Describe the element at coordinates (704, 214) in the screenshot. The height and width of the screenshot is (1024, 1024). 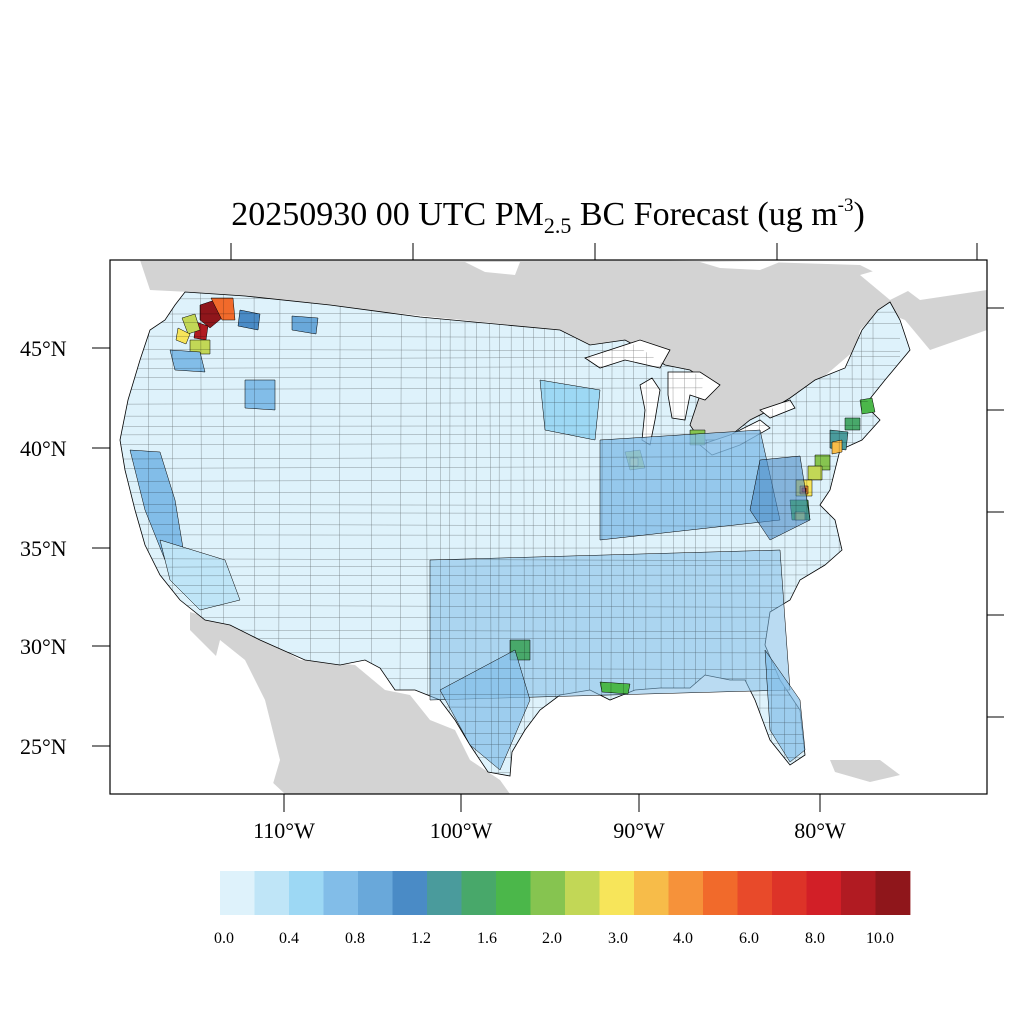
I see `title-units: BC Forecast (ug m` at that location.